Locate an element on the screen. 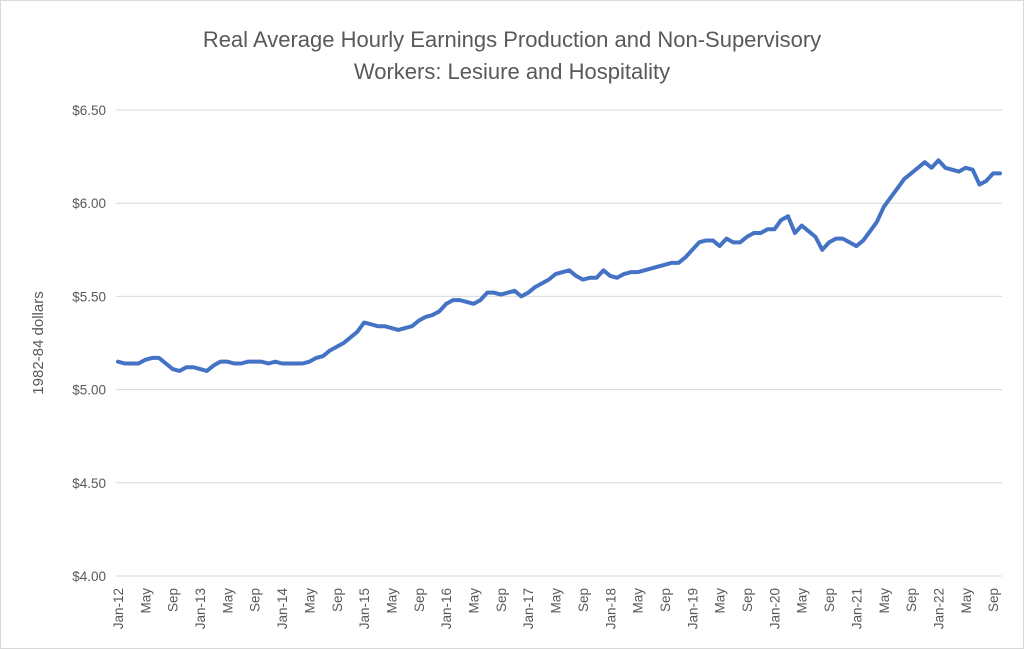 The height and width of the screenshot is (649, 1024). x-tick-label: Jan-18 is located at coordinates (610, 608).